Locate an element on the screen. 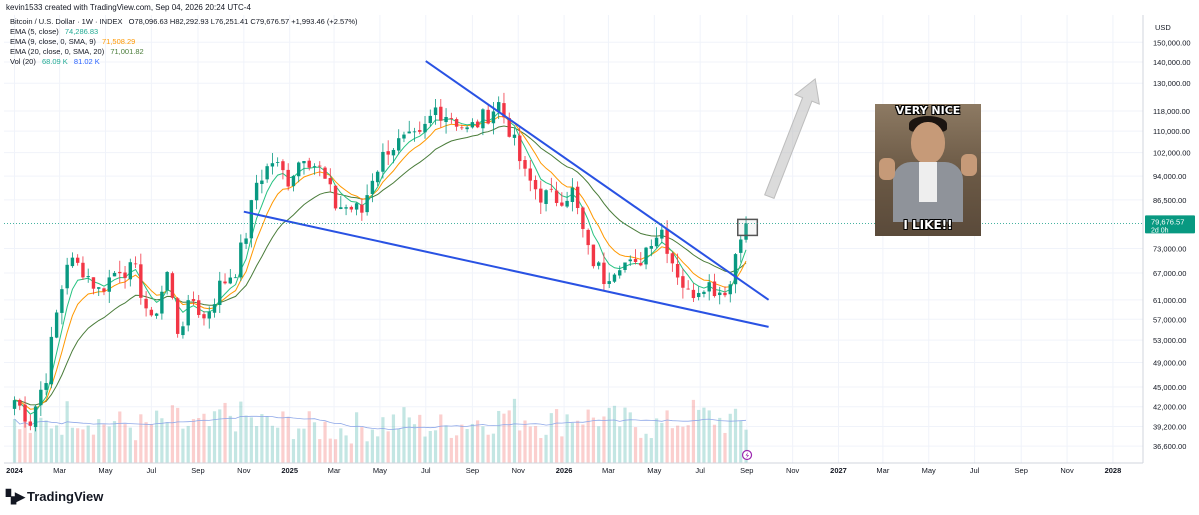 The image size is (1199, 515). meme-top-text: VERY NICE is located at coordinates (928, 110).